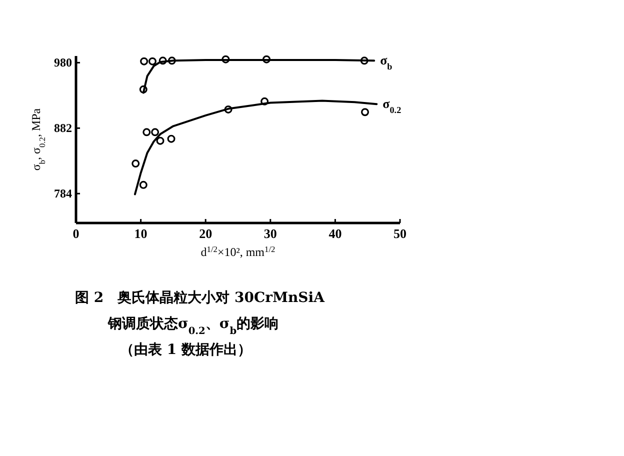 Image resolution: width=624 pixels, height=456 pixels. What do you see at coordinates (63, 193) in the screenshot?
I see `y-tick-label: 784` at bounding box center [63, 193].